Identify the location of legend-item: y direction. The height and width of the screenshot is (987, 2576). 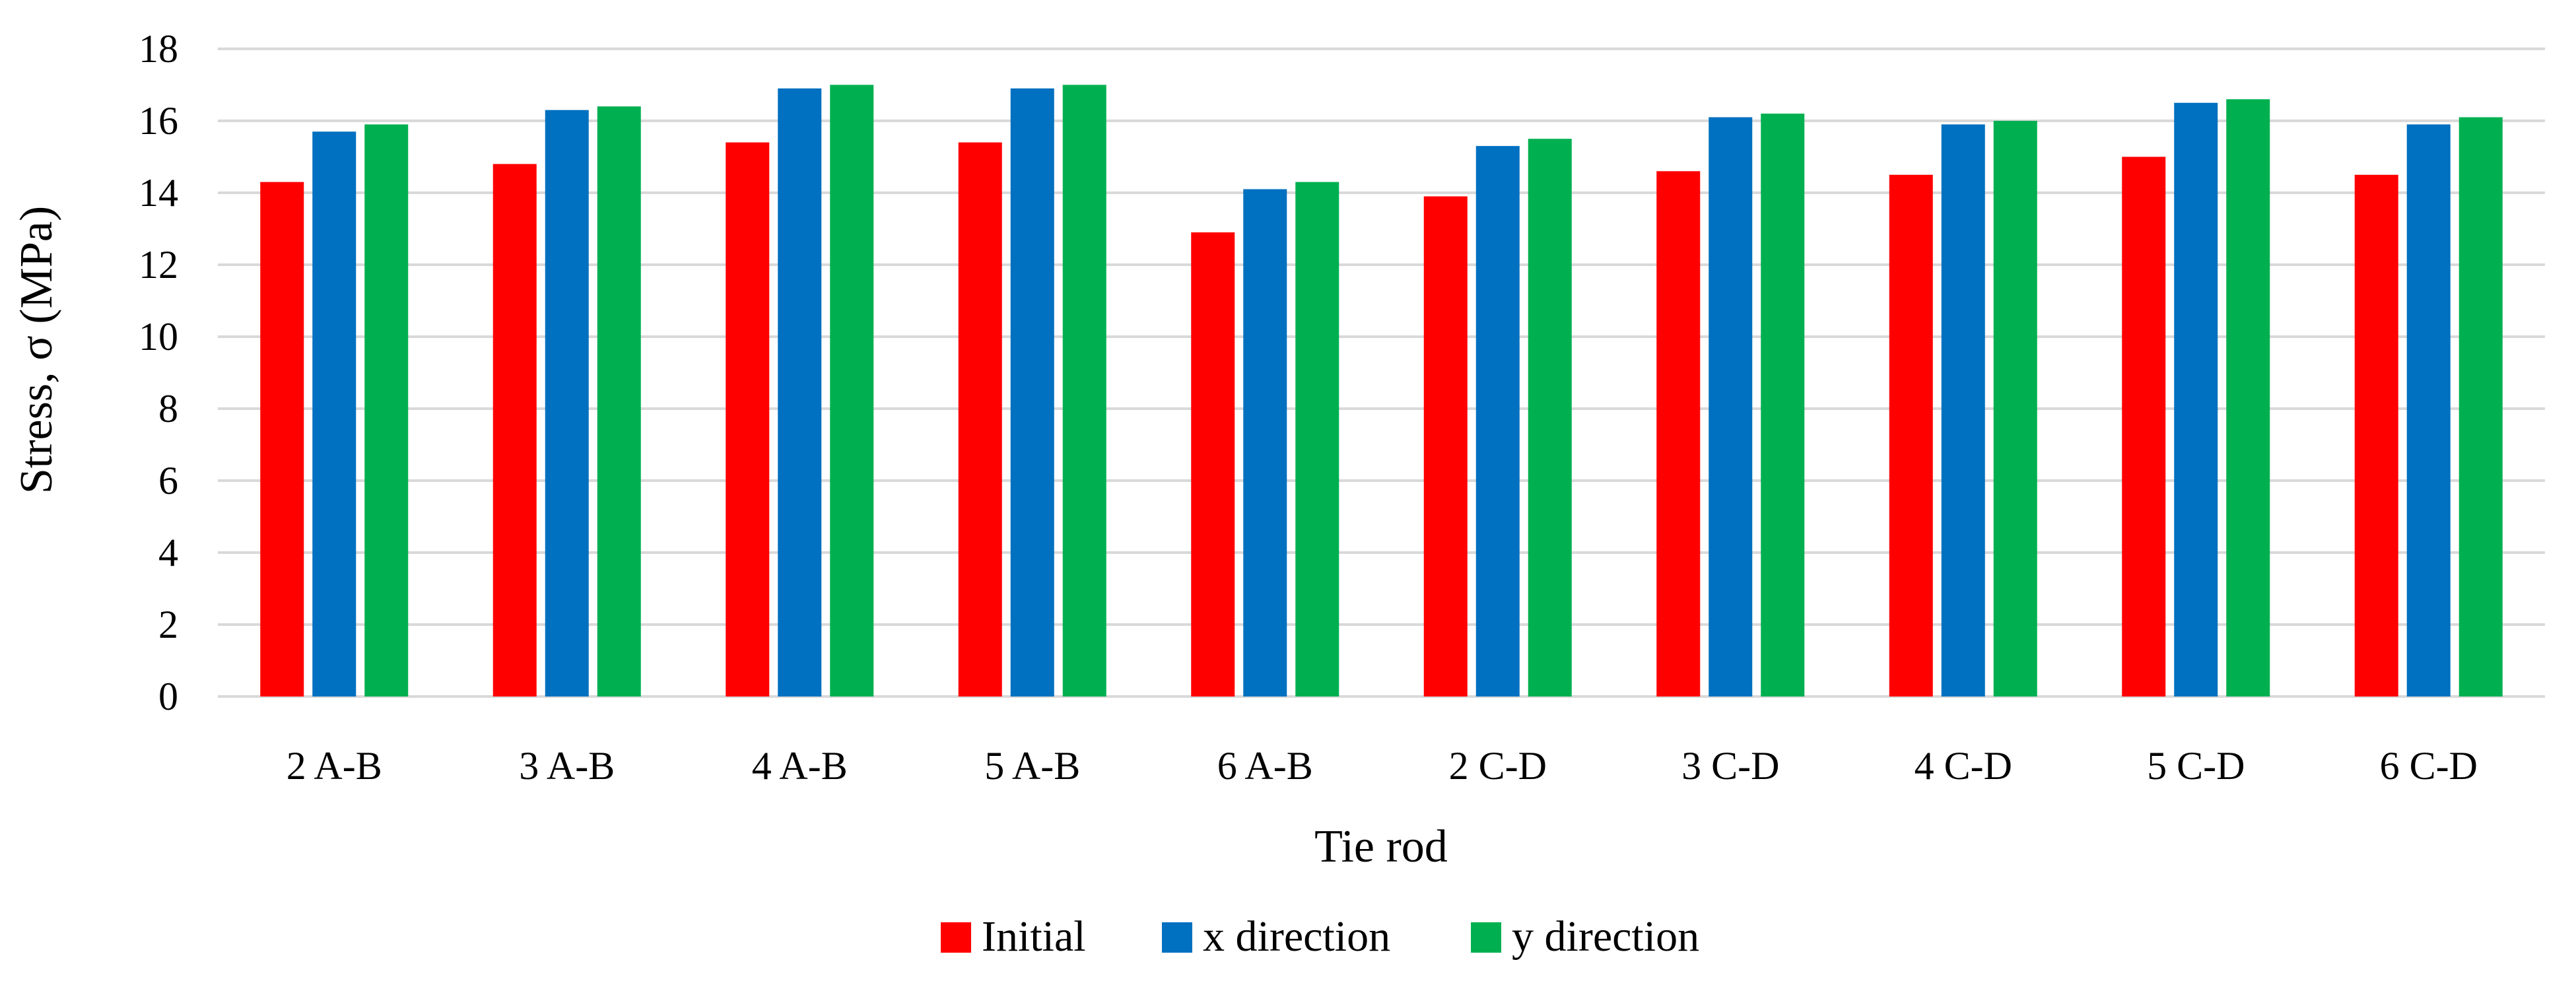
(1585, 937).